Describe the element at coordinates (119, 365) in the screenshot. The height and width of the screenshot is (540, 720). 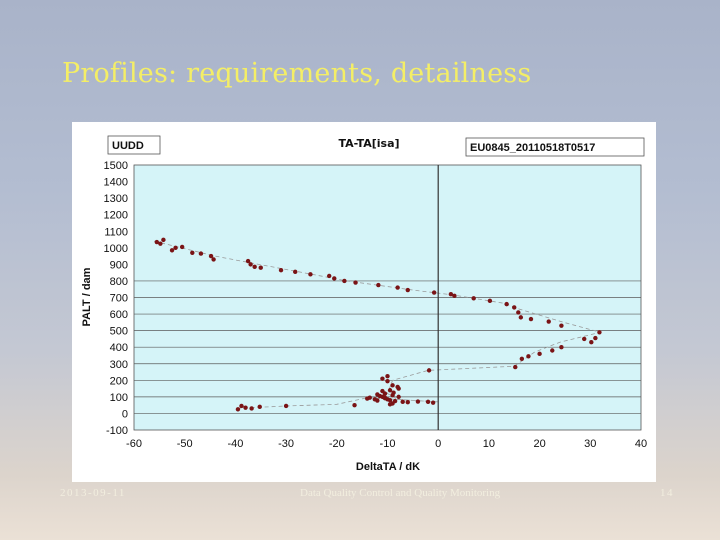
I see `y-tick-label: 300` at that location.